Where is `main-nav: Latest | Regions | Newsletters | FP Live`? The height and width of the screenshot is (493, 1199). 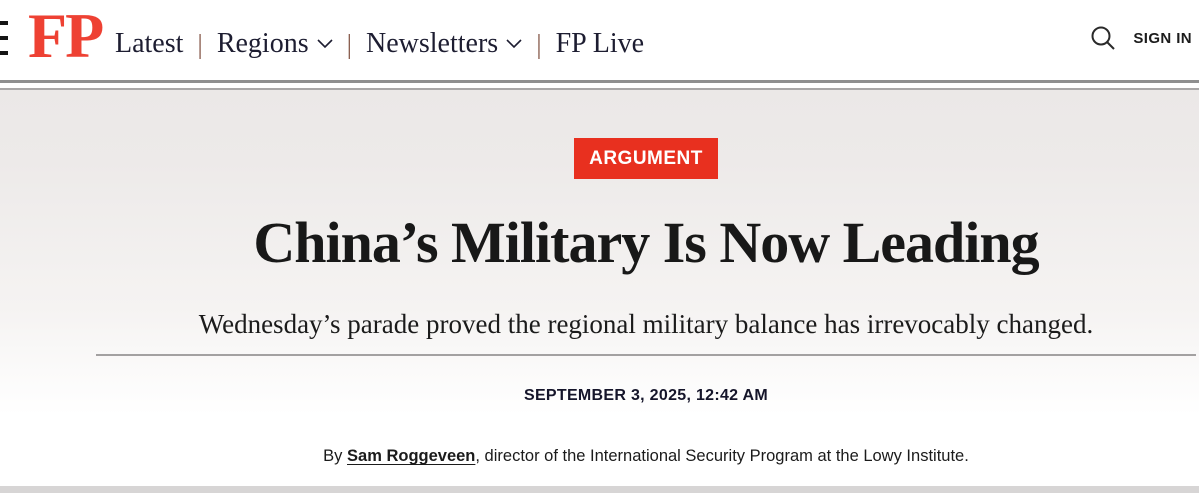 main-nav: Latest | Regions | Newsletters | FP Live is located at coordinates (379, 44).